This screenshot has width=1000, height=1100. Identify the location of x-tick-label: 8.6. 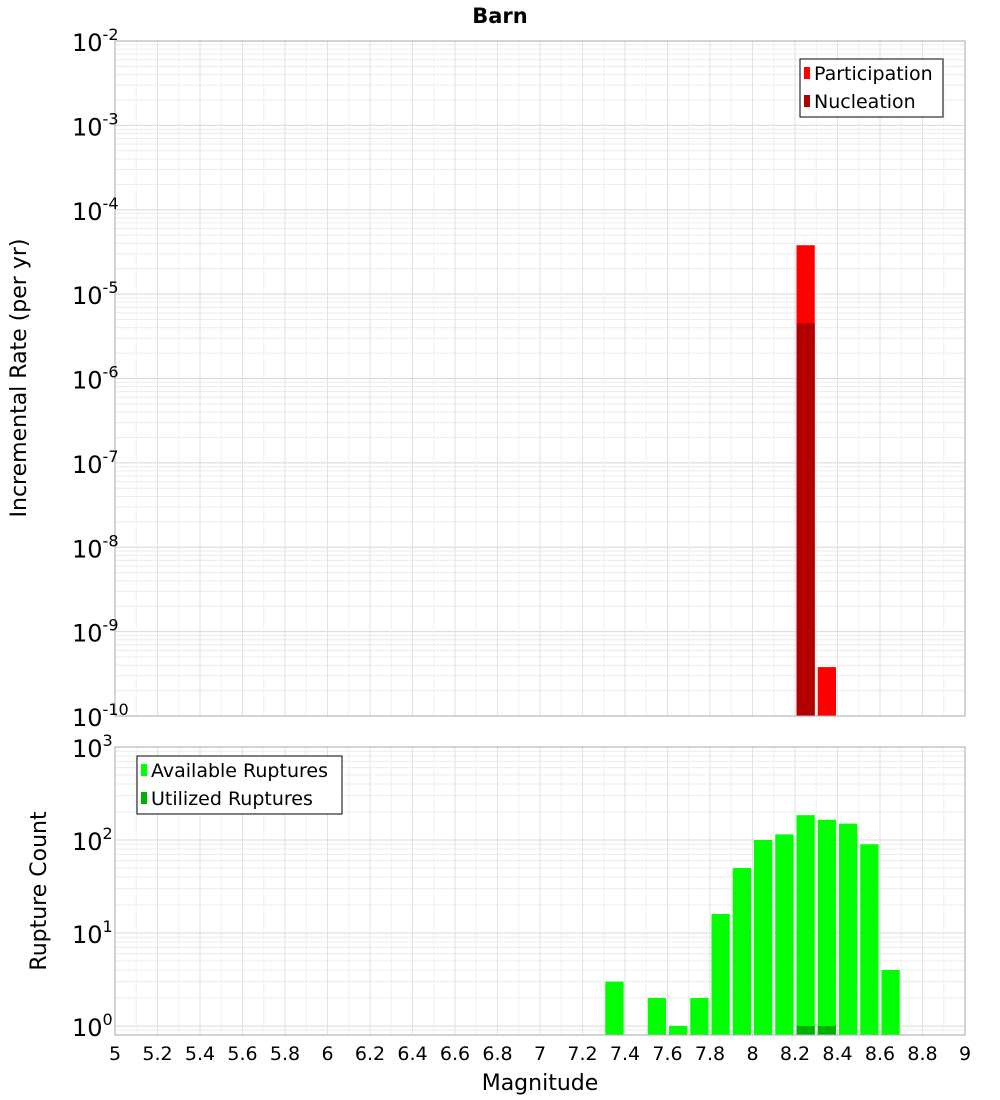
(880, 1054).